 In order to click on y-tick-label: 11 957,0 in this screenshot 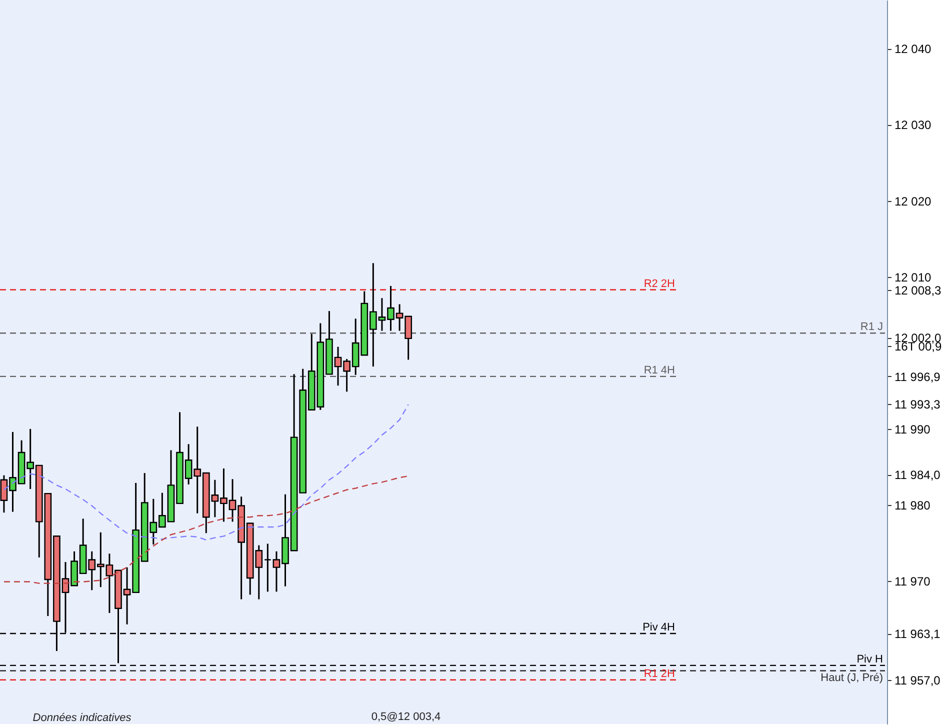, I will do `click(917, 680)`.